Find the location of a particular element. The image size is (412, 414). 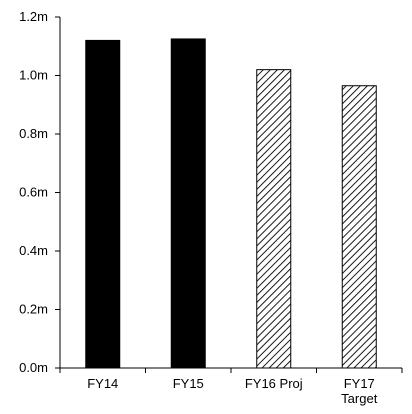

y-tick-label: 0.6m is located at coordinates (33, 192).